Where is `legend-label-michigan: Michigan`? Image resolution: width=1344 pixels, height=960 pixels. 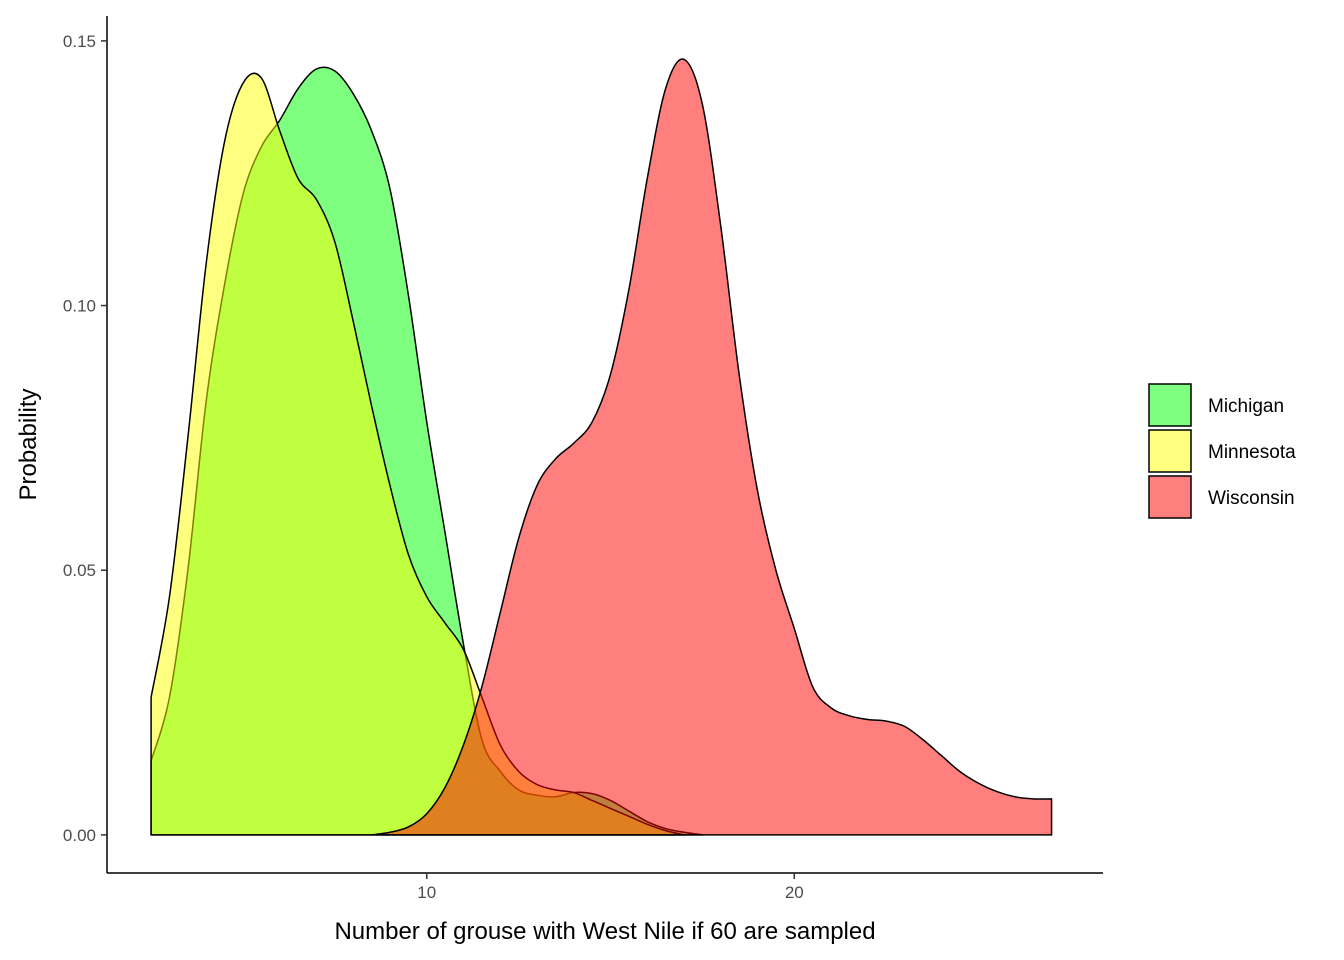
legend-label-michigan: Michigan is located at coordinates (1246, 406).